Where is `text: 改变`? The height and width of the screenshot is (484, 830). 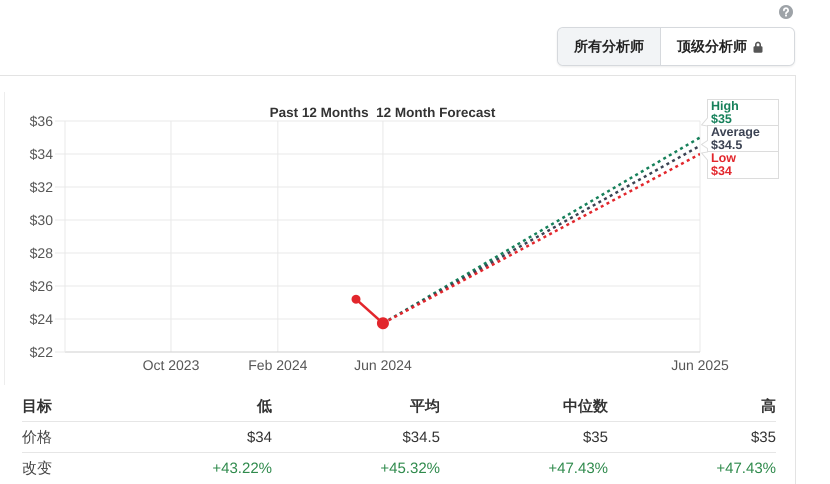
text: 改变 is located at coordinates (37, 468).